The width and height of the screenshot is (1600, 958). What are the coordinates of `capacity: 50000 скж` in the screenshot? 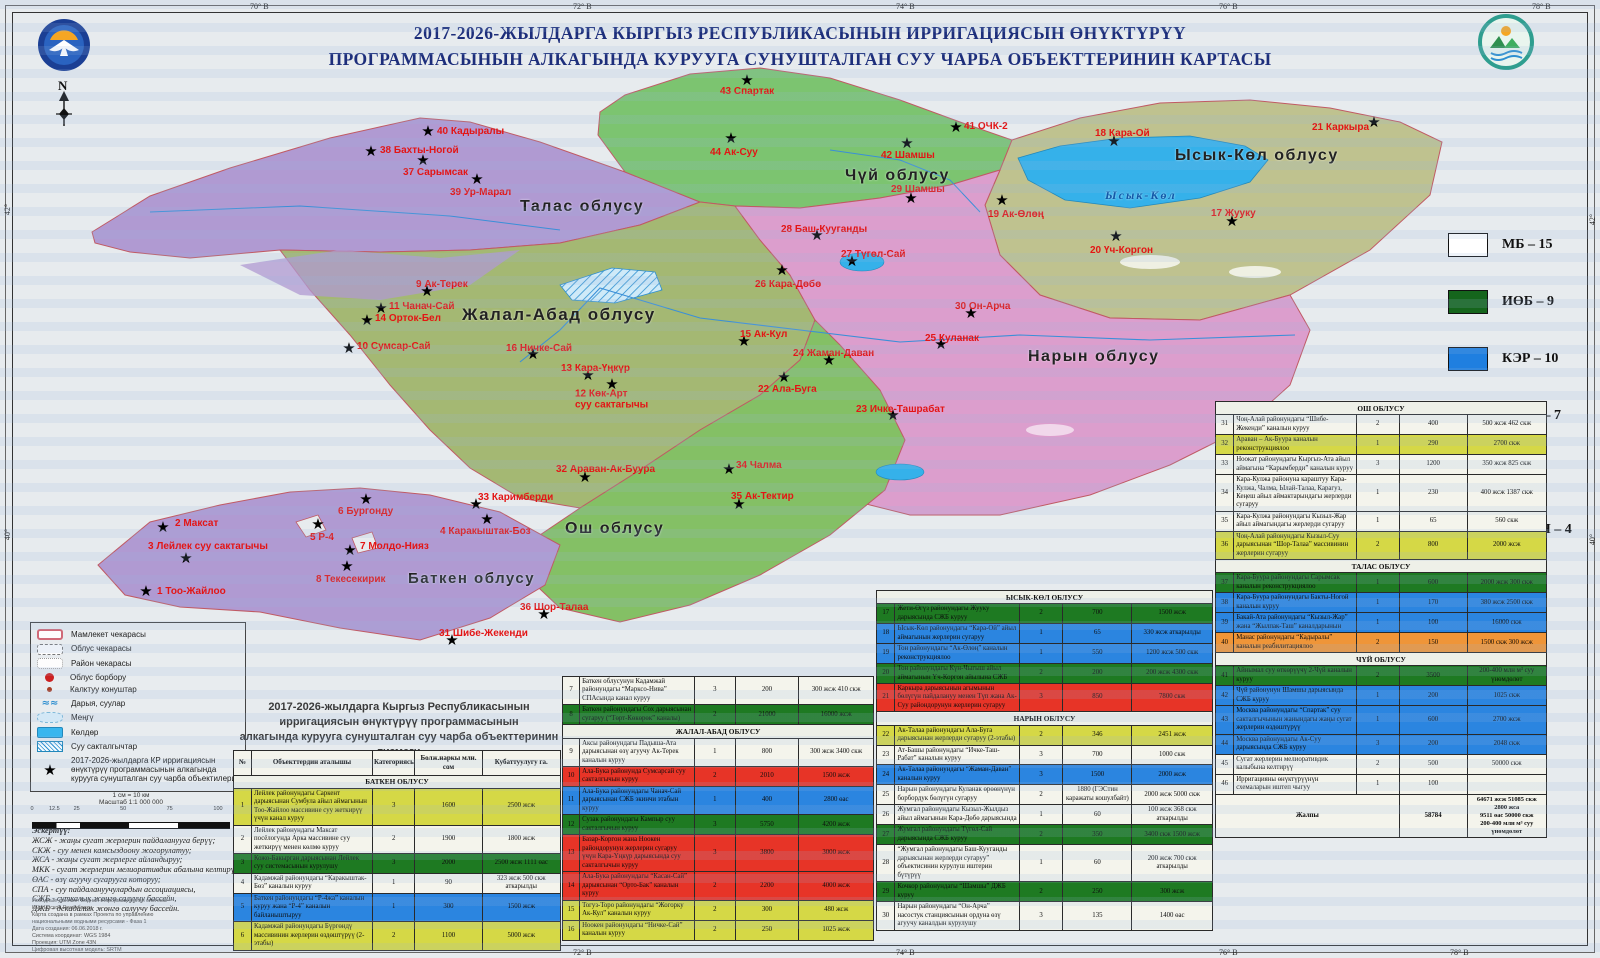 It's located at (1507, 764).